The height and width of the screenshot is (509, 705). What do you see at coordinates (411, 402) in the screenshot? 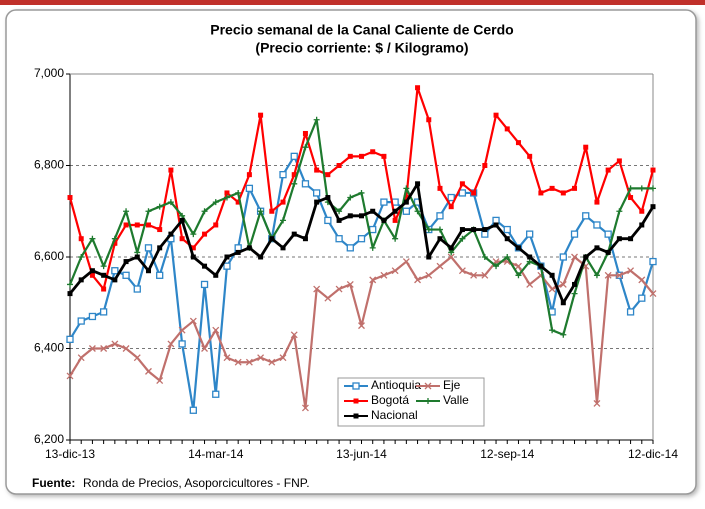
I see `legend: Antioquia Eje Bogotá Valle Nacional` at bounding box center [411, 402].